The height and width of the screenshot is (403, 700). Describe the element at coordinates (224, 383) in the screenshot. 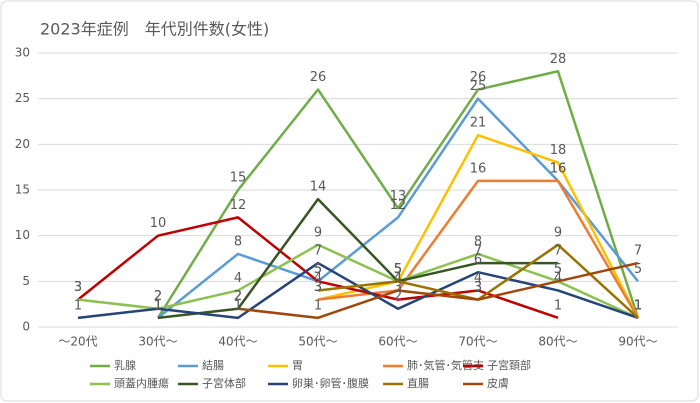

I see `legend-label: 子宮体部` at that location.